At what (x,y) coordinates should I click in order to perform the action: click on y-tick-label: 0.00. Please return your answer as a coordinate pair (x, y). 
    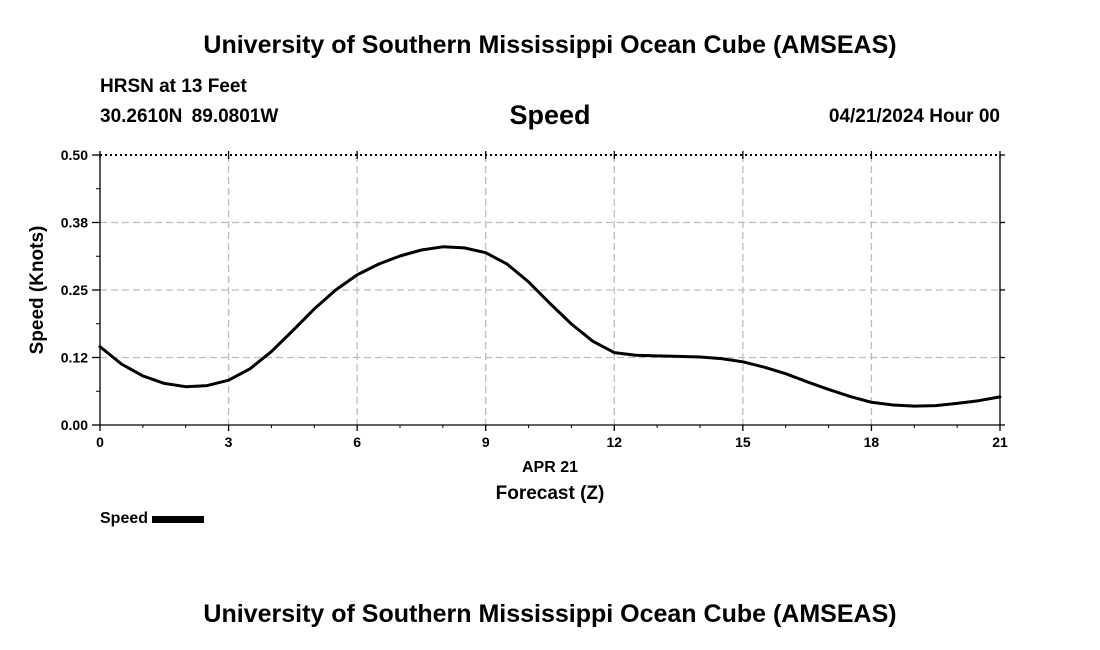
    Looking at the image, I should click on (74, 425).